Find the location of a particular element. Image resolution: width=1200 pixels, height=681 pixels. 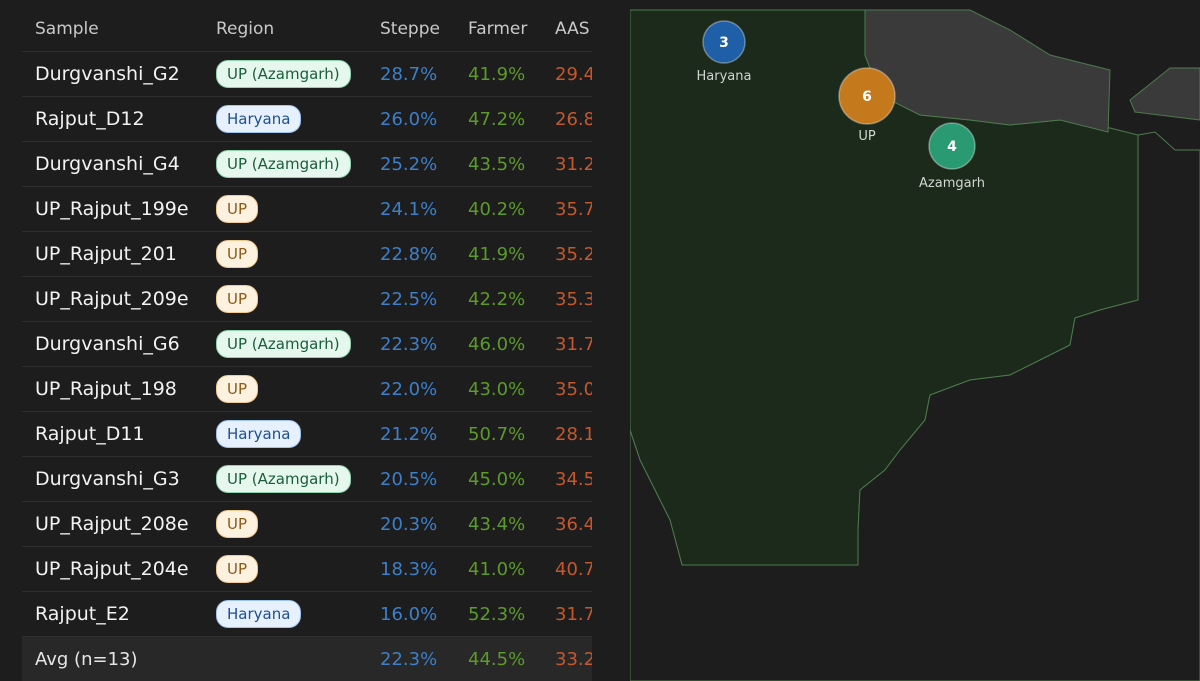

sample-name: Durgvanshi_G2 is located at coordinates (112, 74).